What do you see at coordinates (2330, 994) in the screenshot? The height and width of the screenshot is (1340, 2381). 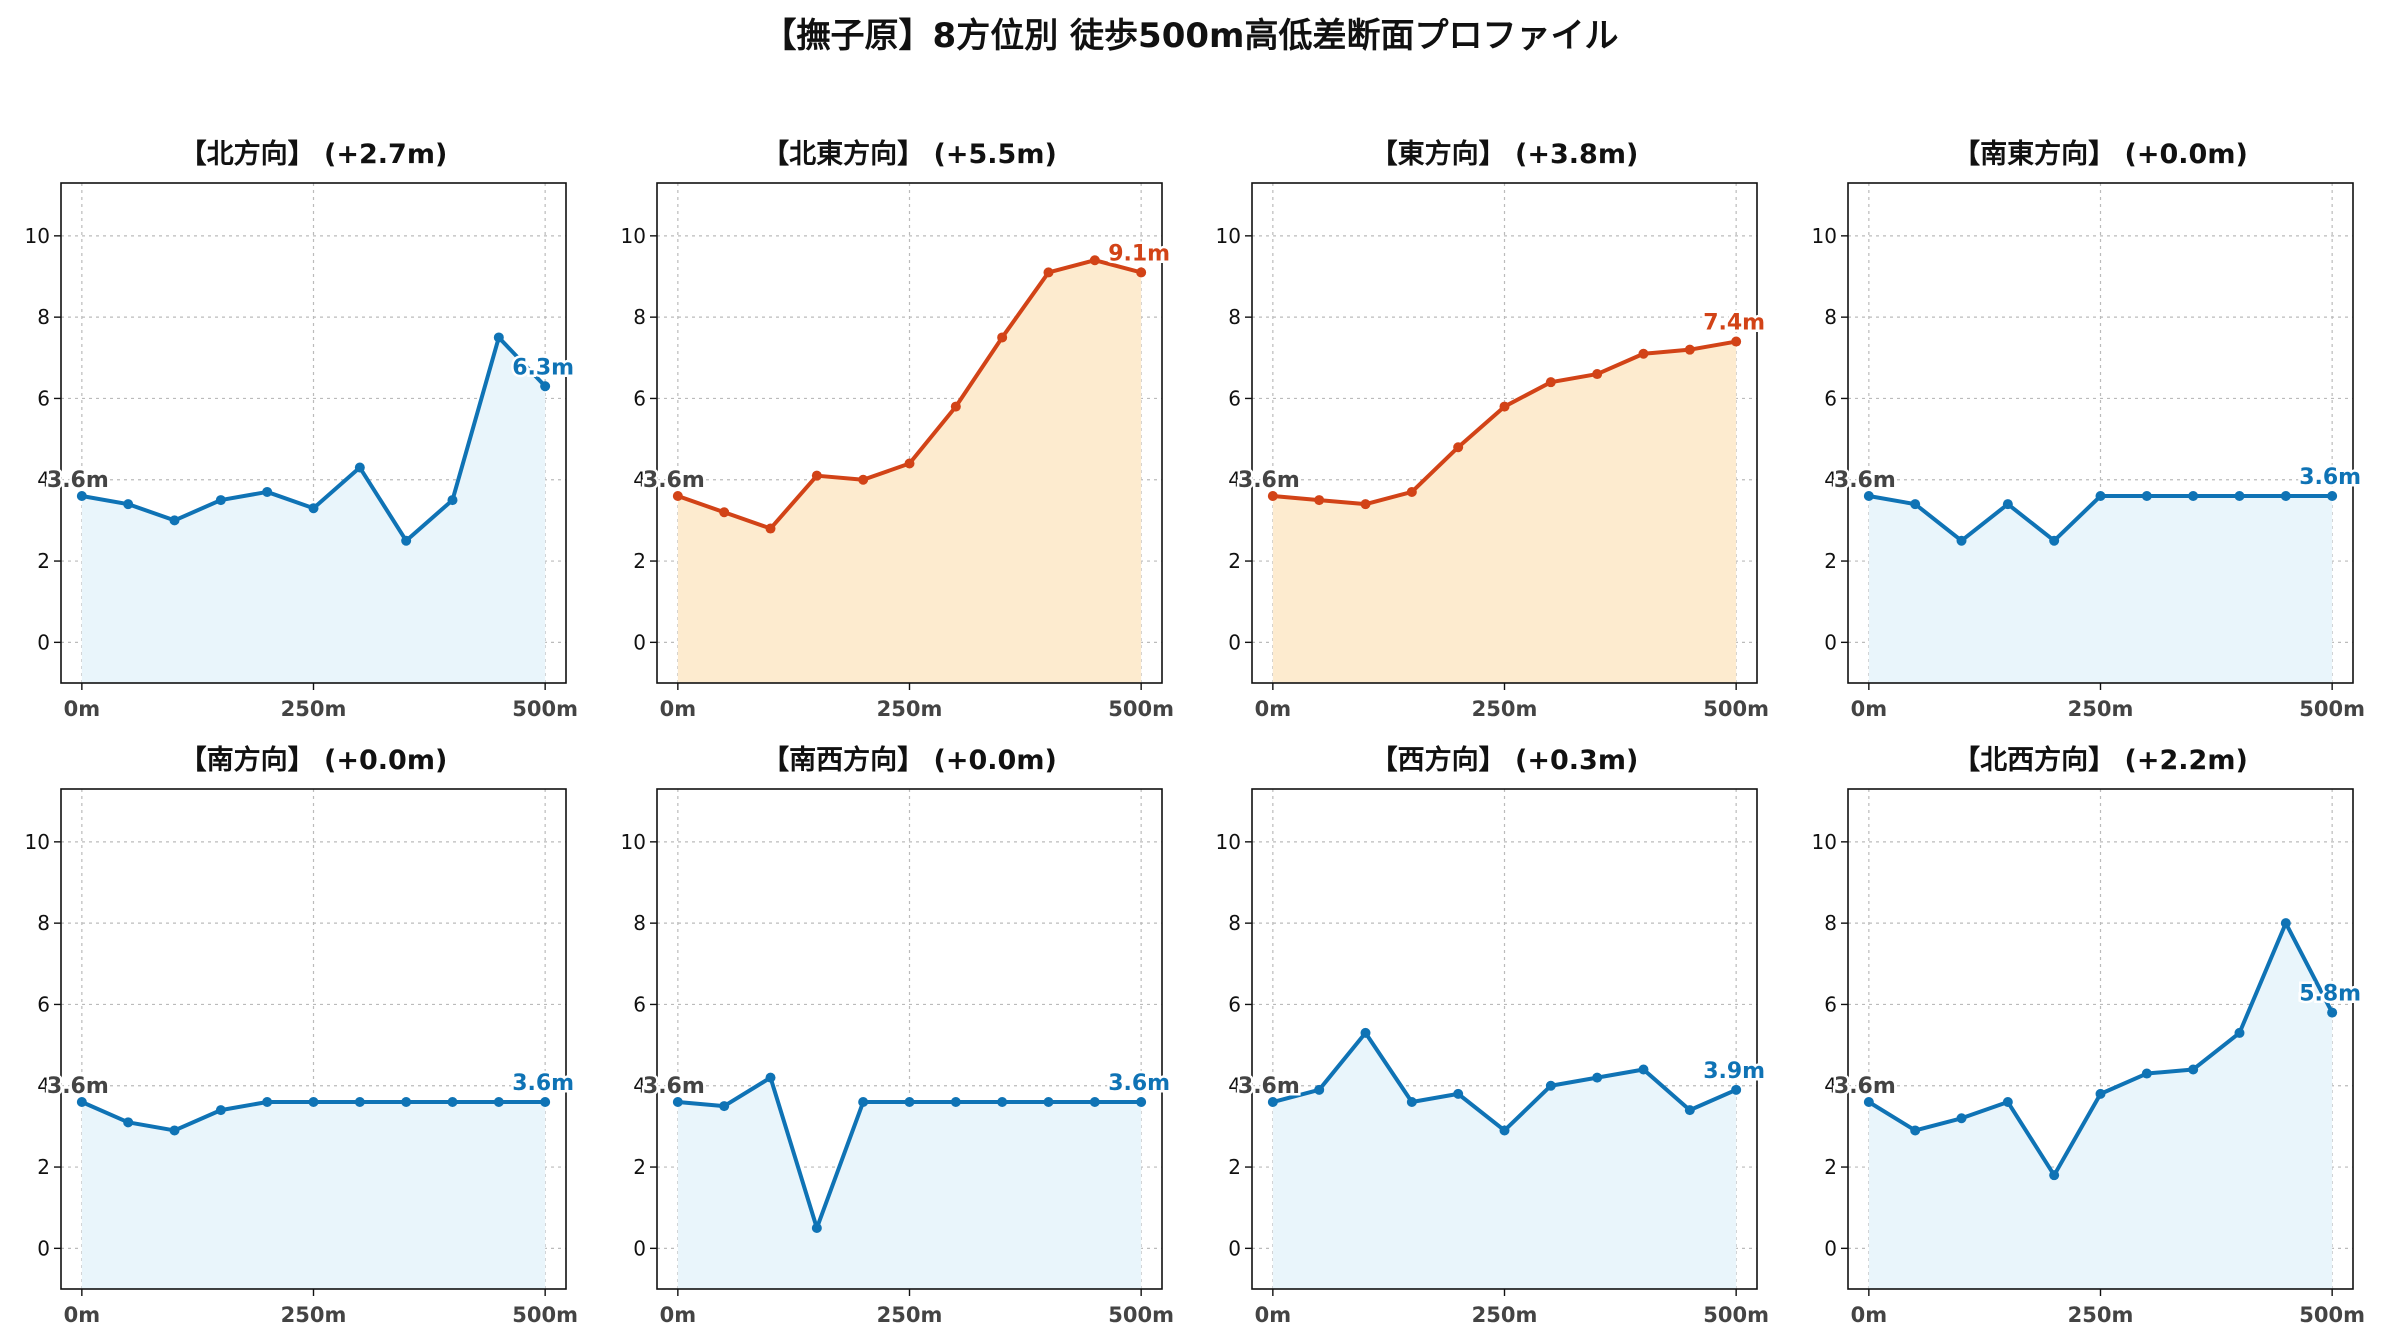 I see `end-value-label: 5.8m` at bounding box center [2330, 994].